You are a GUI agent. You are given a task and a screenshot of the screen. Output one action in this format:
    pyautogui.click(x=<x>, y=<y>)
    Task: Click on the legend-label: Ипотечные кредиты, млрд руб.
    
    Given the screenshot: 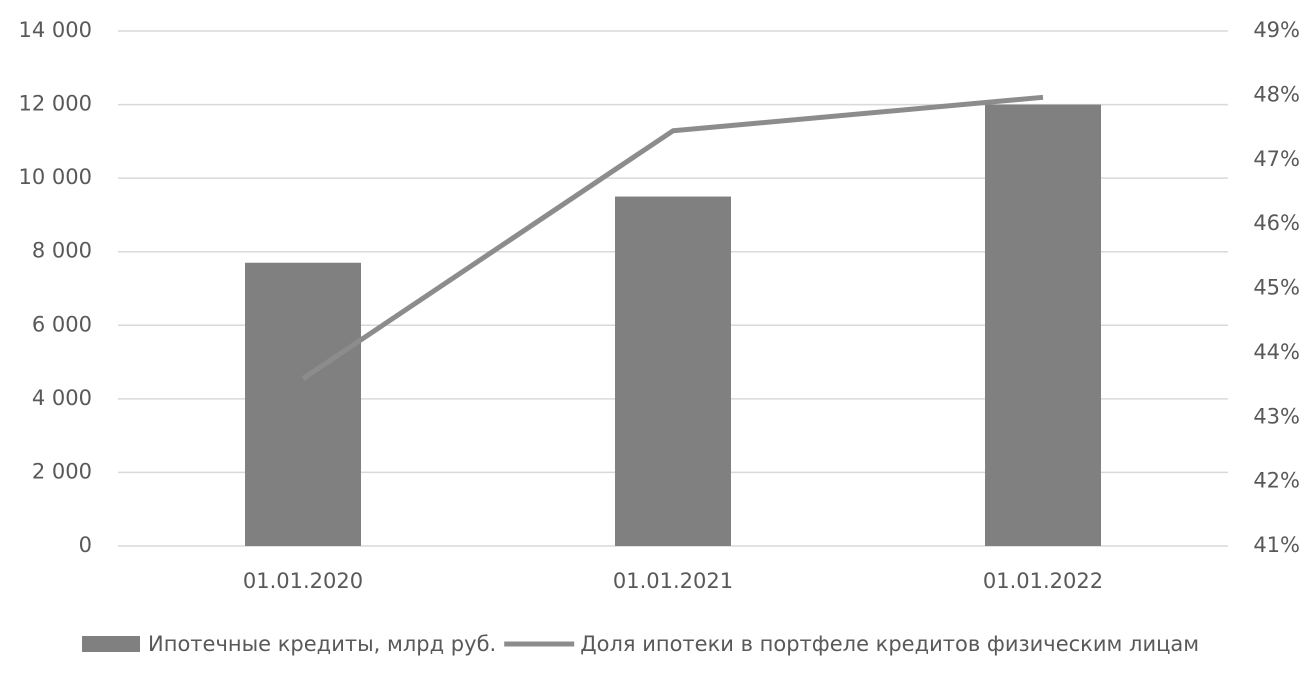 What is the action you would take?
    pyautogui.click(x=322, y=644)
    